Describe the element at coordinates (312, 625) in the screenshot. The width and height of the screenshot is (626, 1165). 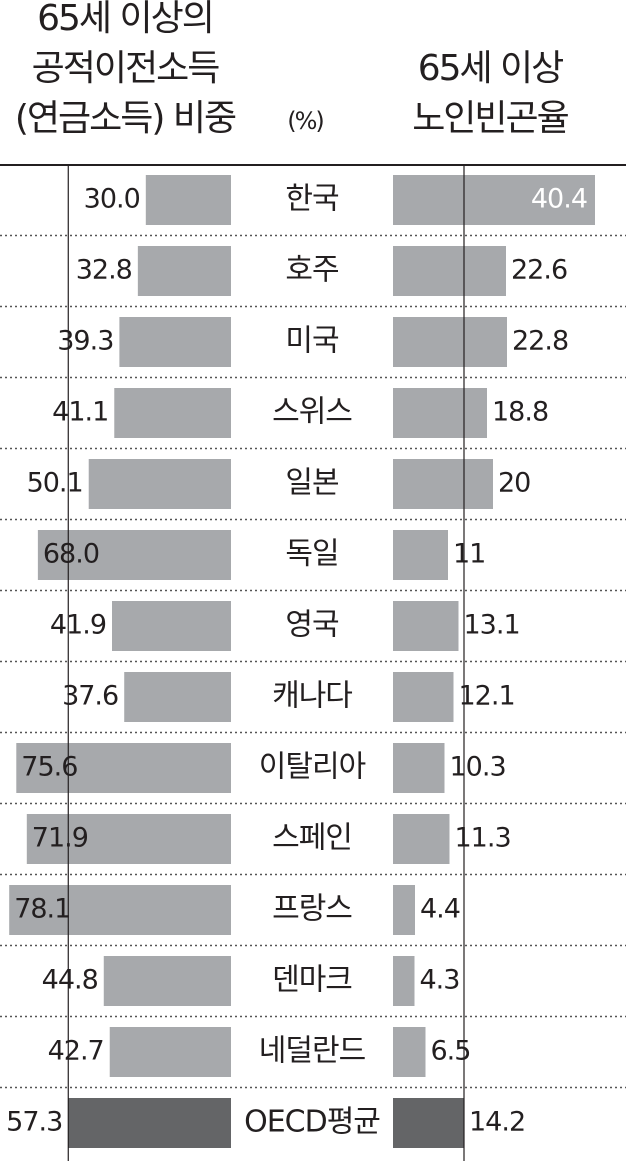
I see `category-label: 영국` at that location.